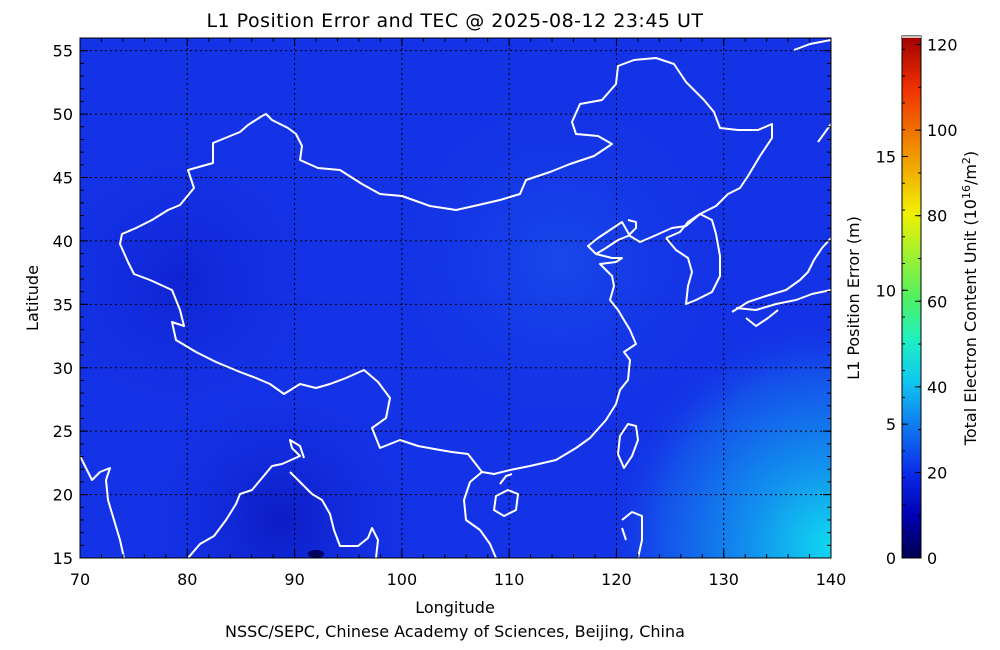 This screenshot has width=1000, height=650. What do you see at coordinates (616, 237) in the screenshot?
I see `bohai-coast` at bounding box center [616, 237].